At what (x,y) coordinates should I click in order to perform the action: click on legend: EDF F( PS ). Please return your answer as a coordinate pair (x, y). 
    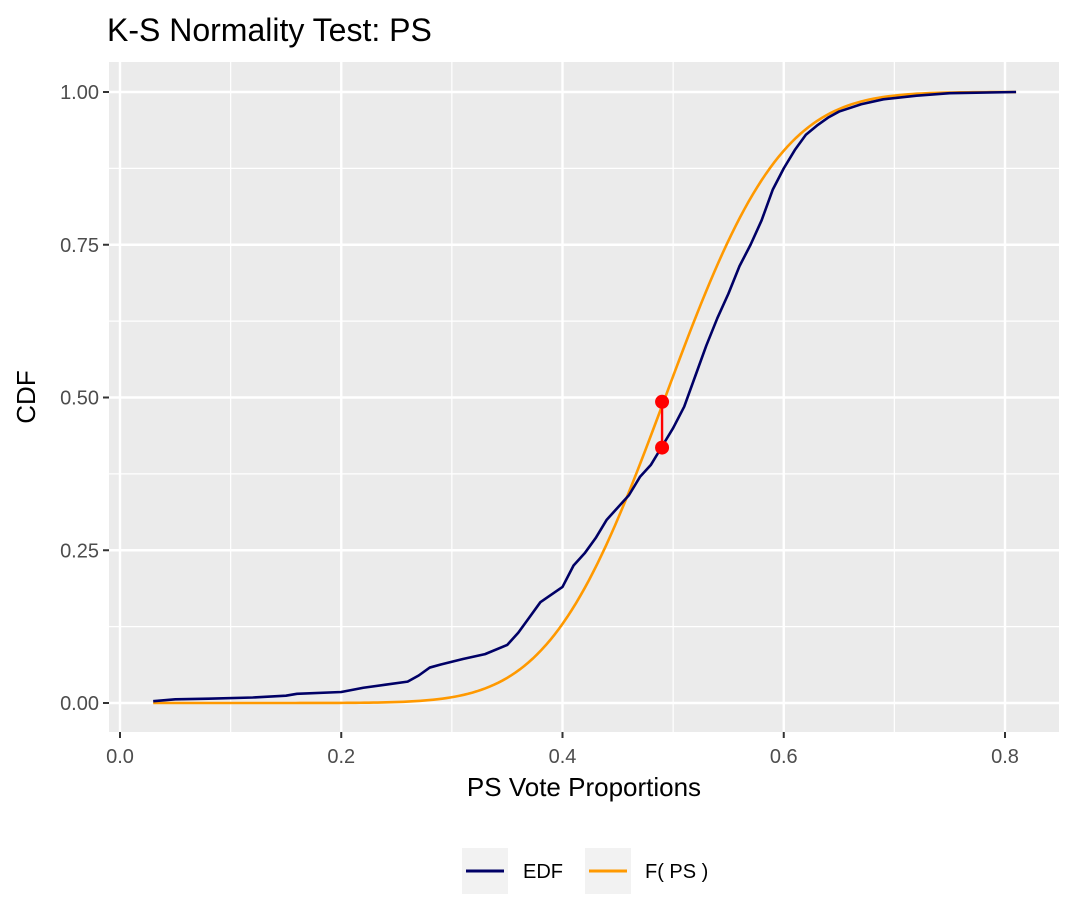
    Looking at the image, I should click on (585, 871).